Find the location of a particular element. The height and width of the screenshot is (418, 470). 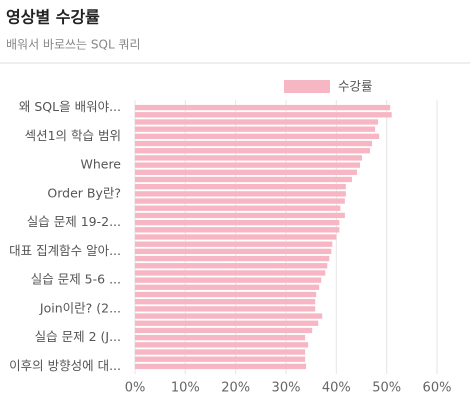

x-tick-label: 10% is located at coordinates (185, 388).